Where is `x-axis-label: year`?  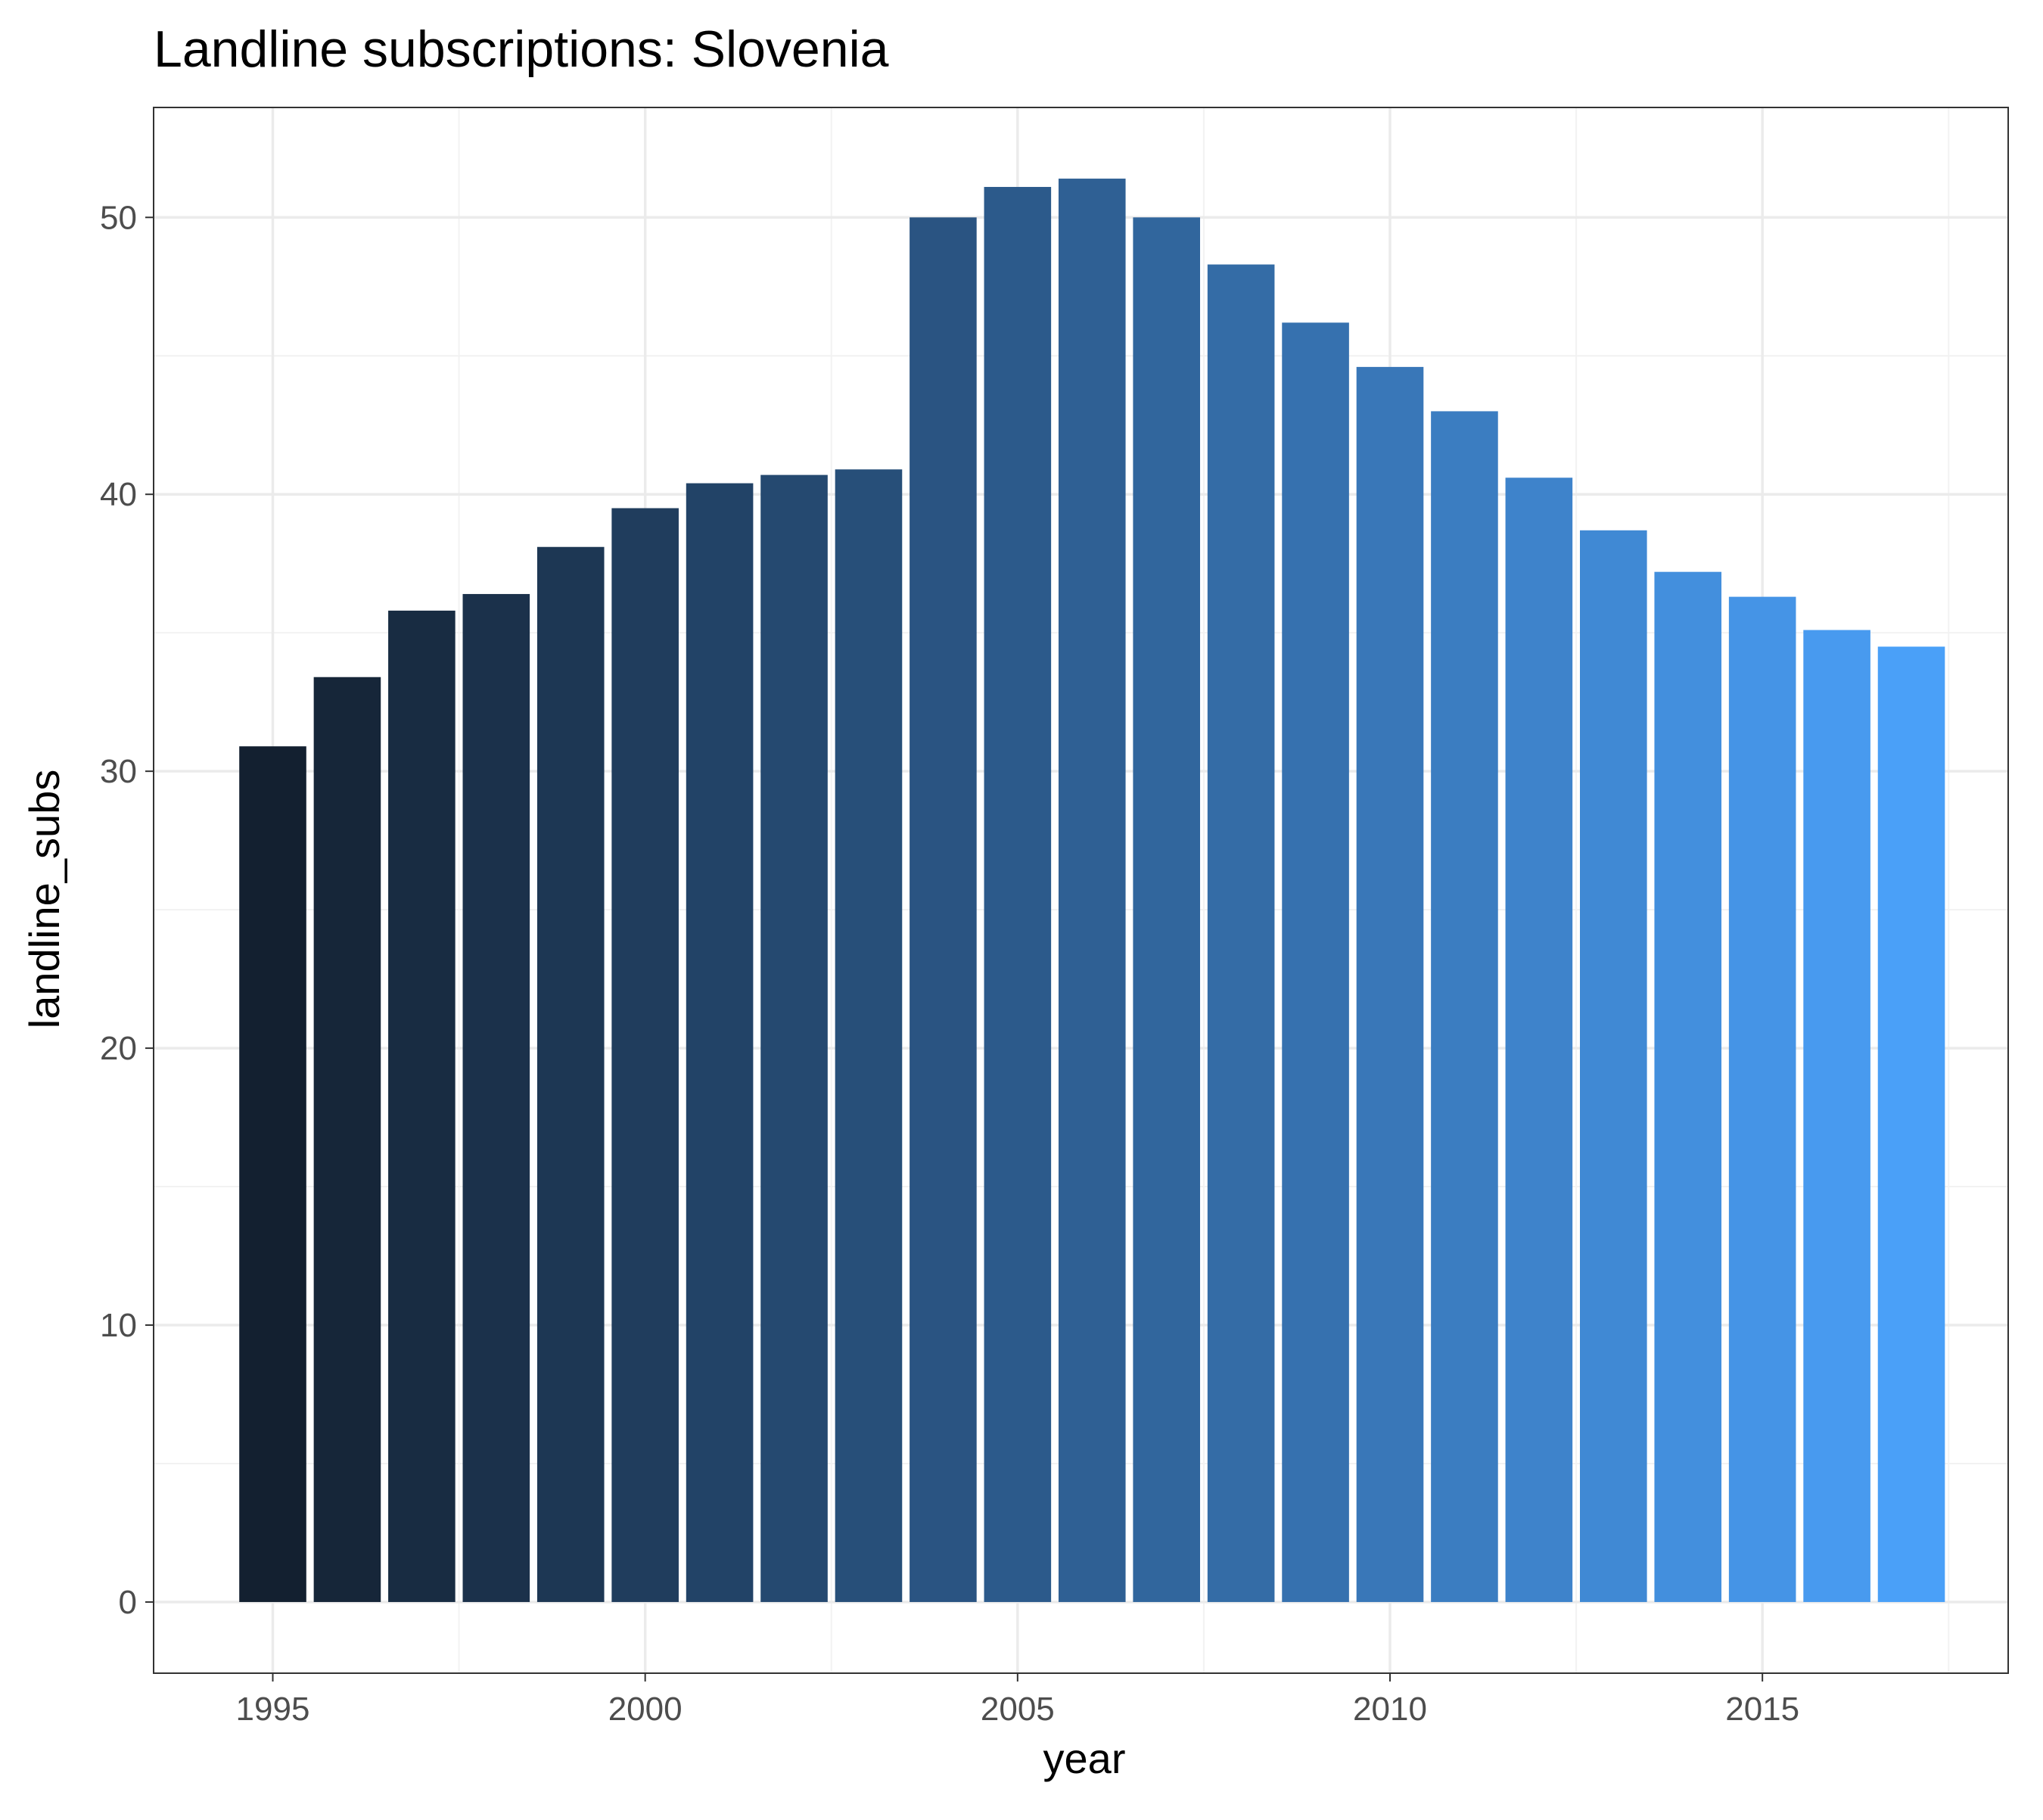 x-axis-label: year is located at coordinates (1085, 1758).